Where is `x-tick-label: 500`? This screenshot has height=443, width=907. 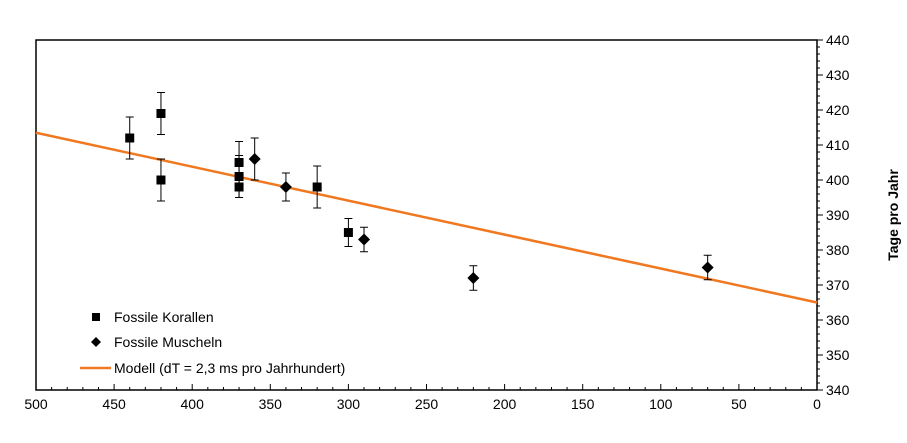 x-tick-label: 500 is located at coordinates (36, 404).